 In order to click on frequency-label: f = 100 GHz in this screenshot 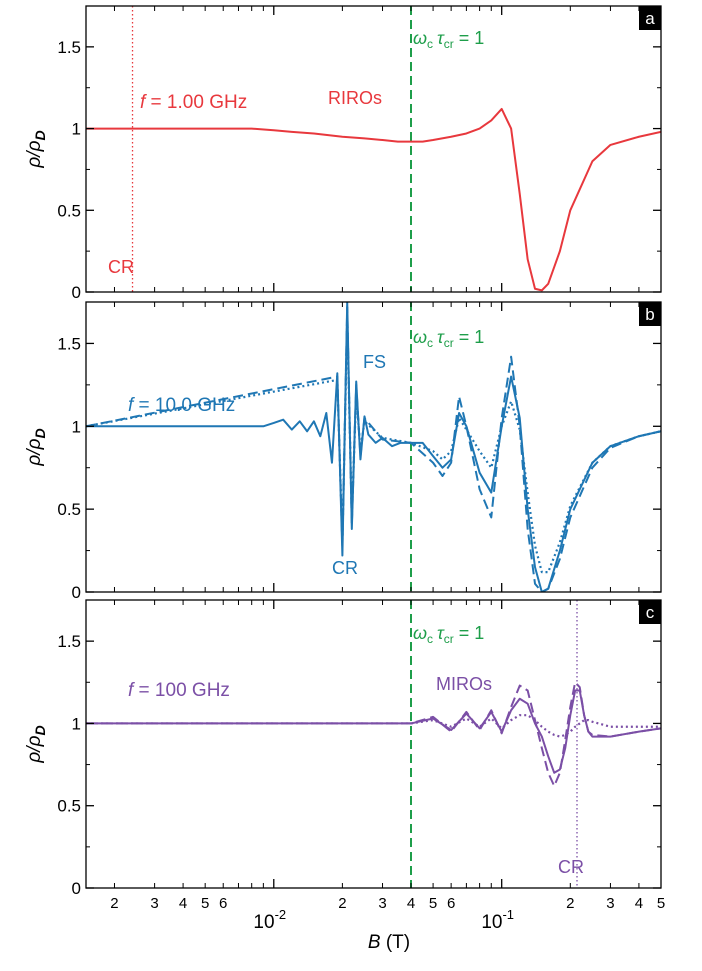, I will do `click(179, 690)`.